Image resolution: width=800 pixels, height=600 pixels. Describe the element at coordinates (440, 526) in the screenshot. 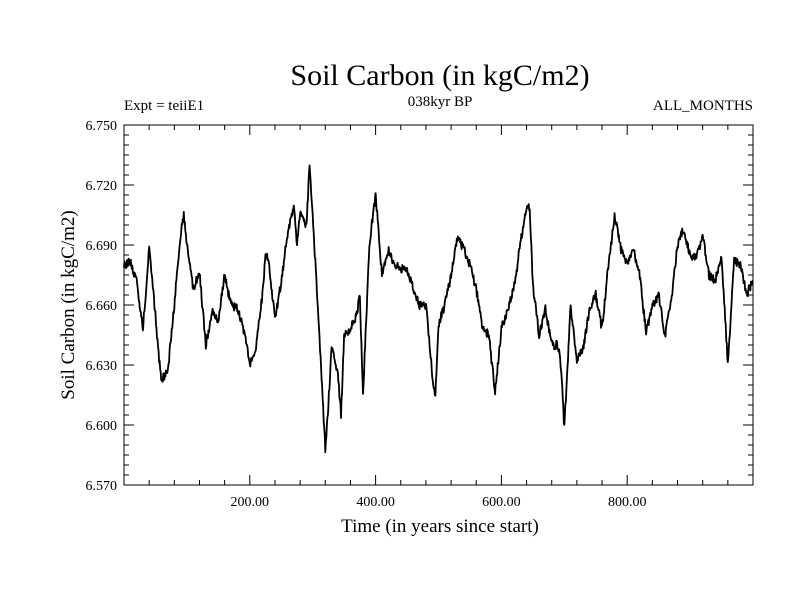

I see `x-axis-label: Time (in years since start)` at that location.